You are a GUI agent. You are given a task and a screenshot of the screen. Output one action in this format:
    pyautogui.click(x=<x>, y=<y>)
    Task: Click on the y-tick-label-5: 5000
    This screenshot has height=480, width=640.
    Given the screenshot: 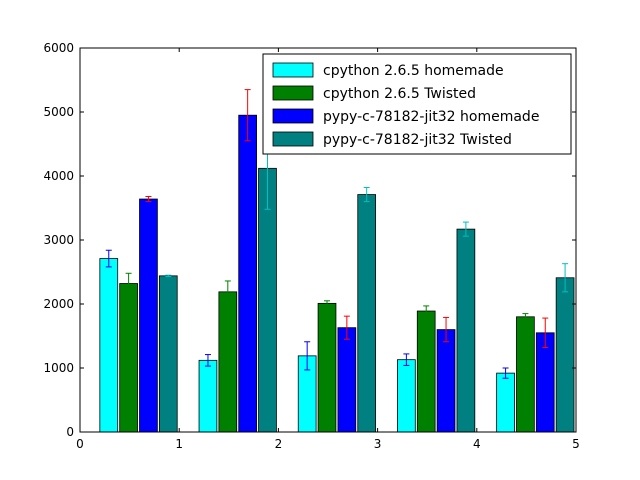 What is the action you would take?
    pyautogui.click(x=58, y=112)
    